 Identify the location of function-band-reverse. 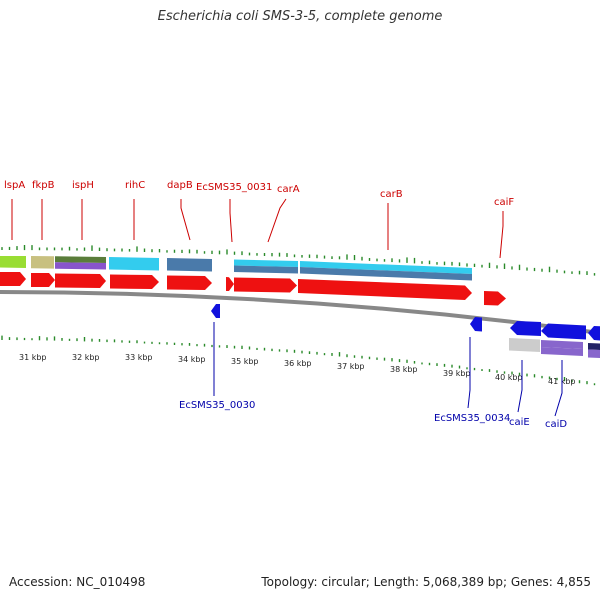
(554, 348).